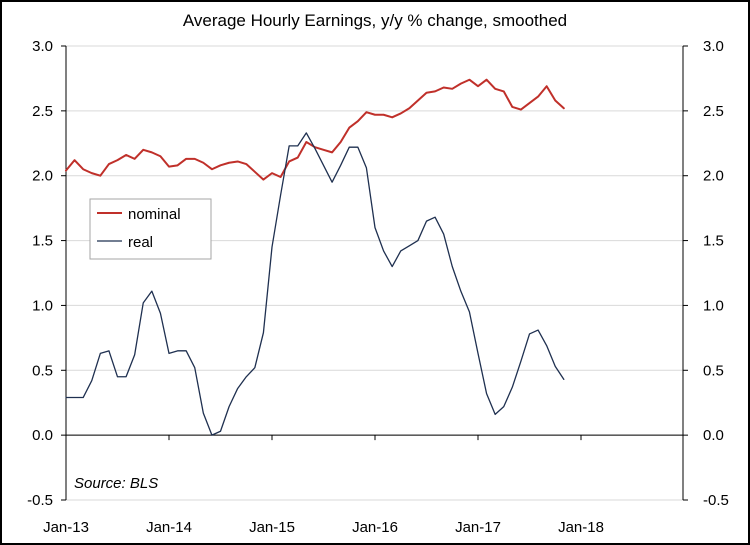  I want to click on right-tick-label: 2.5, so click(713, 111).